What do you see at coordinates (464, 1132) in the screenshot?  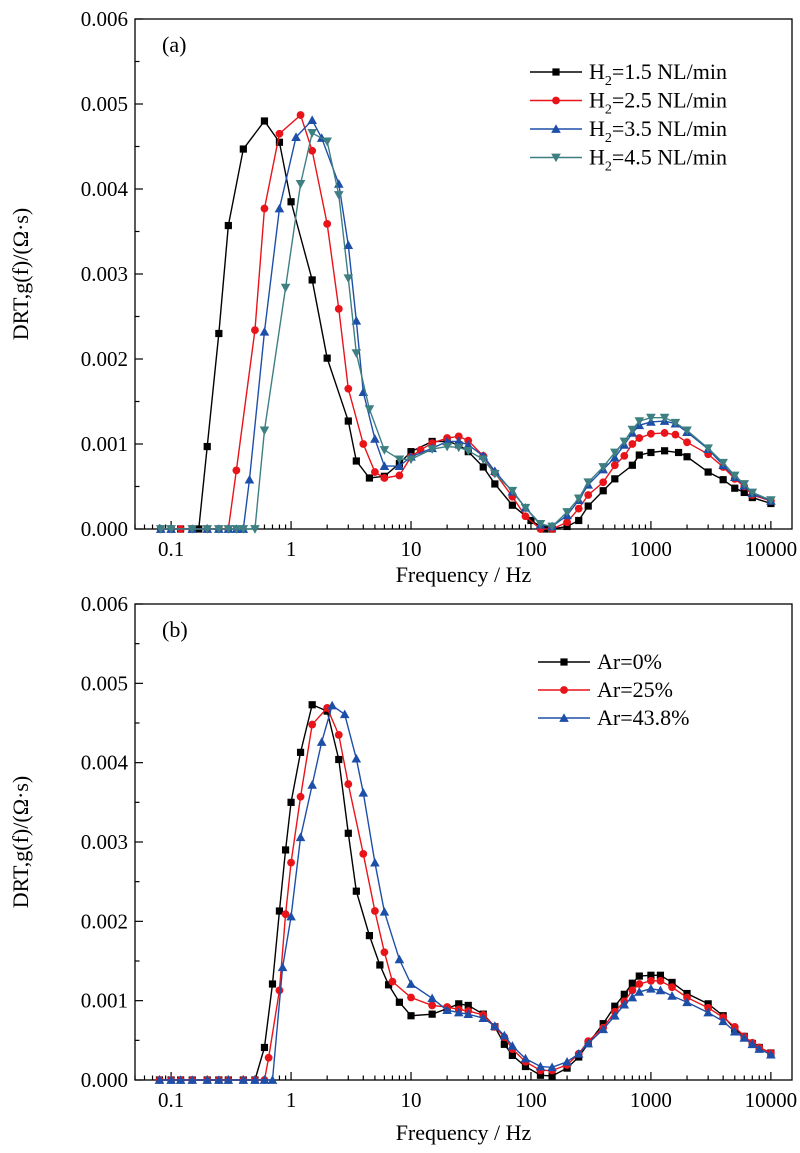 I see `x-axis-title: Frequency / Hz` at bounding box center [464, 1132].